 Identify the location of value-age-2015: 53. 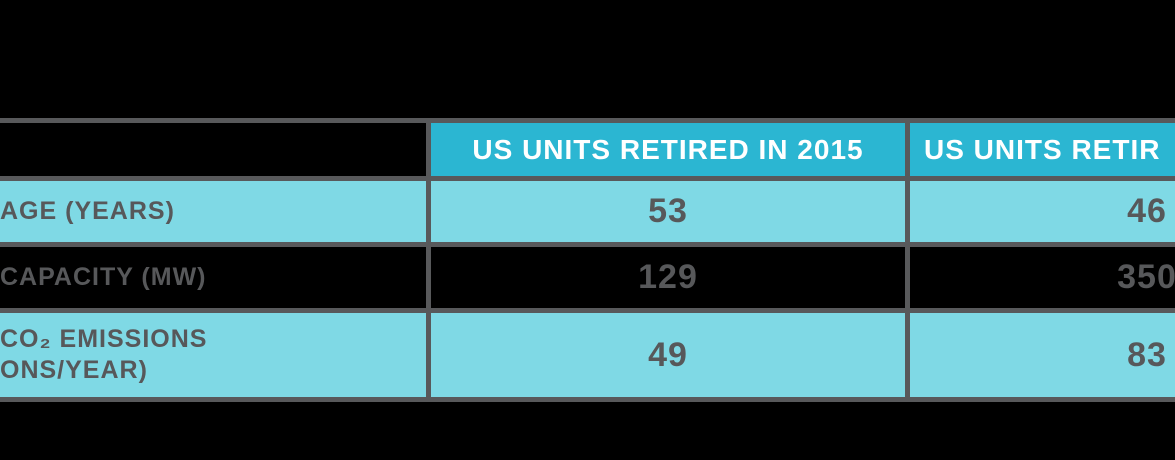
(668, 211).